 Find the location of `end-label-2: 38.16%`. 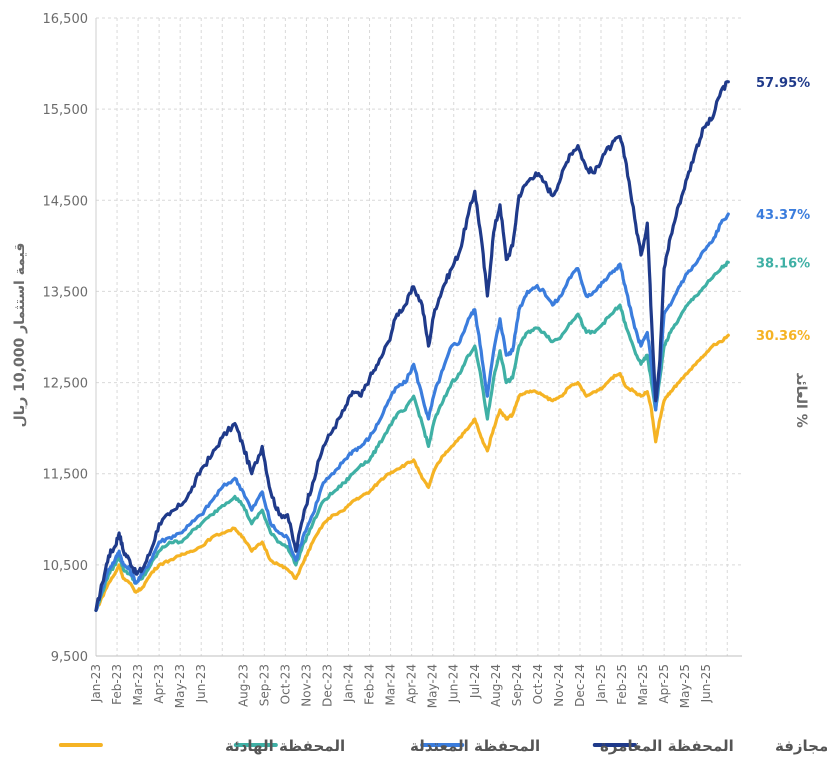

end-label-2: 38.16% is located at coordinates (783, 263).